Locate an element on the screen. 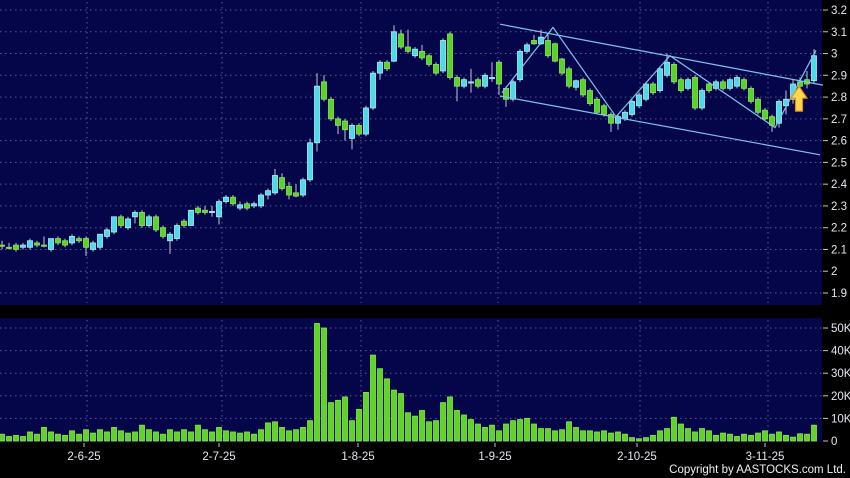  price-axis-label: 2.8 is located at coordinates (839, 98).